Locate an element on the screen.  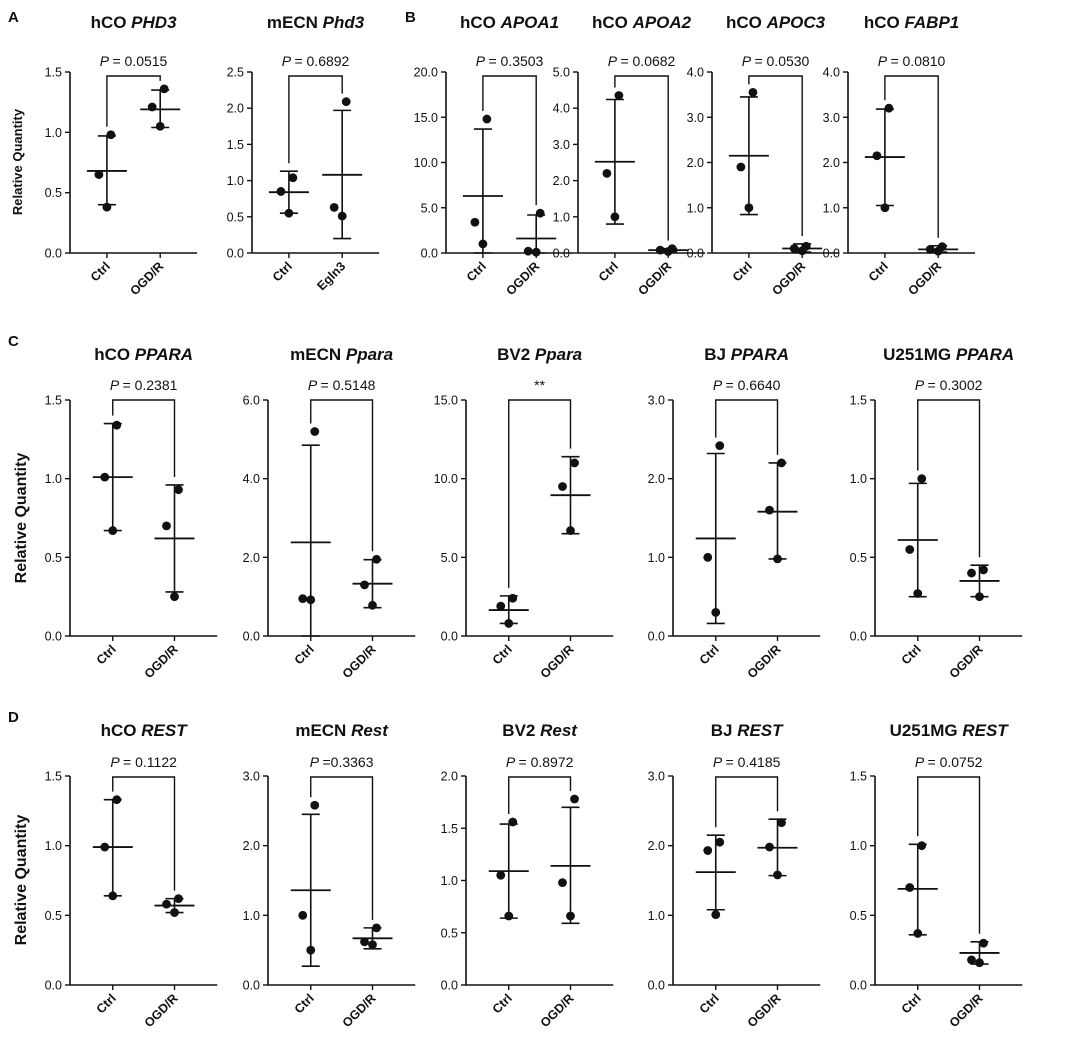
chart-title: BJ PPARA is located at coordinates (746, 354).